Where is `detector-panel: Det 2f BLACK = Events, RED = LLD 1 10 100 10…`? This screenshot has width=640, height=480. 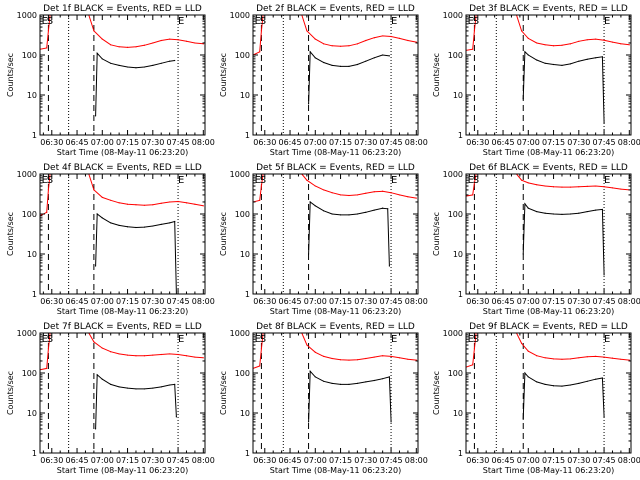 detector-panel: Det 2f BLACK = Events, RED = LLD 1 10 100 10… is located at coordinates (323, 80).